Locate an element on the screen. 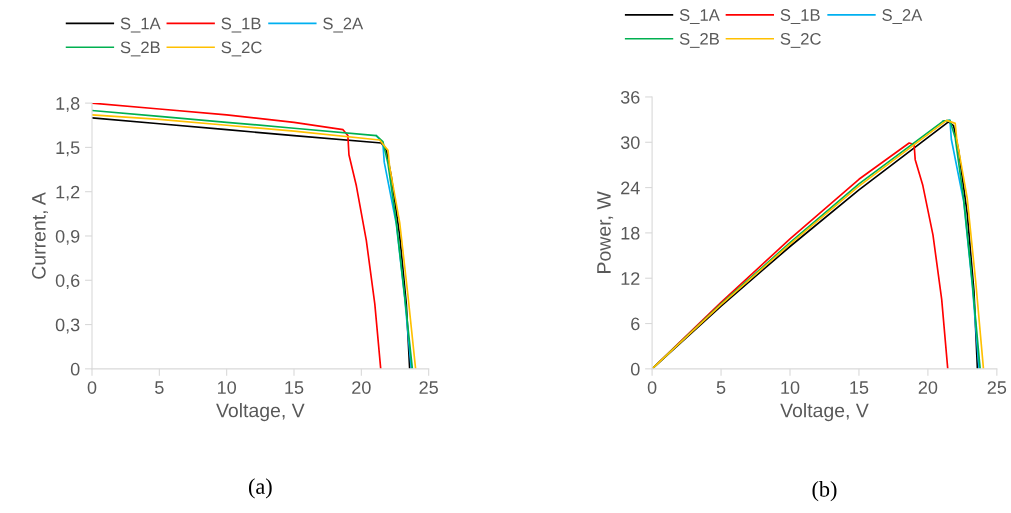 The height and width of the screenshot is (513, 1011). y-tick-label: 1,2 is located at coordinates (68, 193).